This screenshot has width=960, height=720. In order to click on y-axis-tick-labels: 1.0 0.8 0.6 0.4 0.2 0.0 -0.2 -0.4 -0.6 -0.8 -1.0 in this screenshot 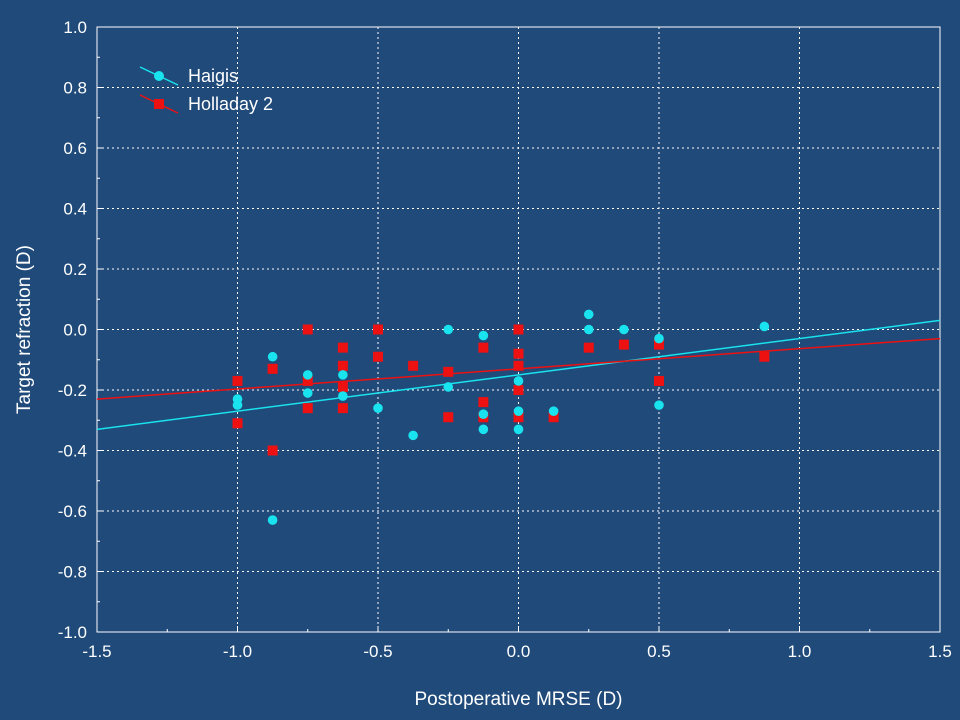, I will do `click(72, 330)`.